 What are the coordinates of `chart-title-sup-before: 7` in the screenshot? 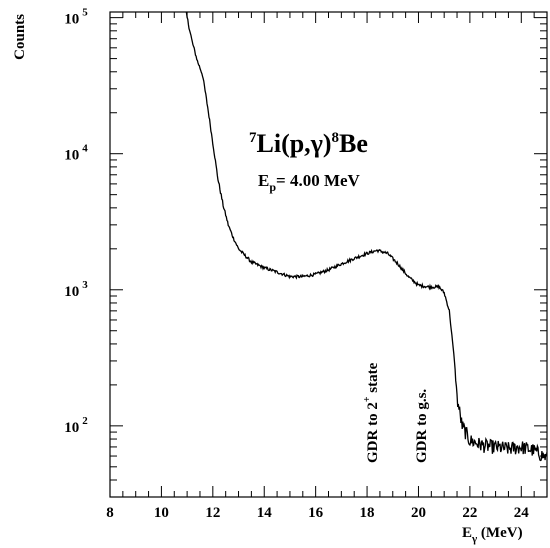 It's located at (253, 138).